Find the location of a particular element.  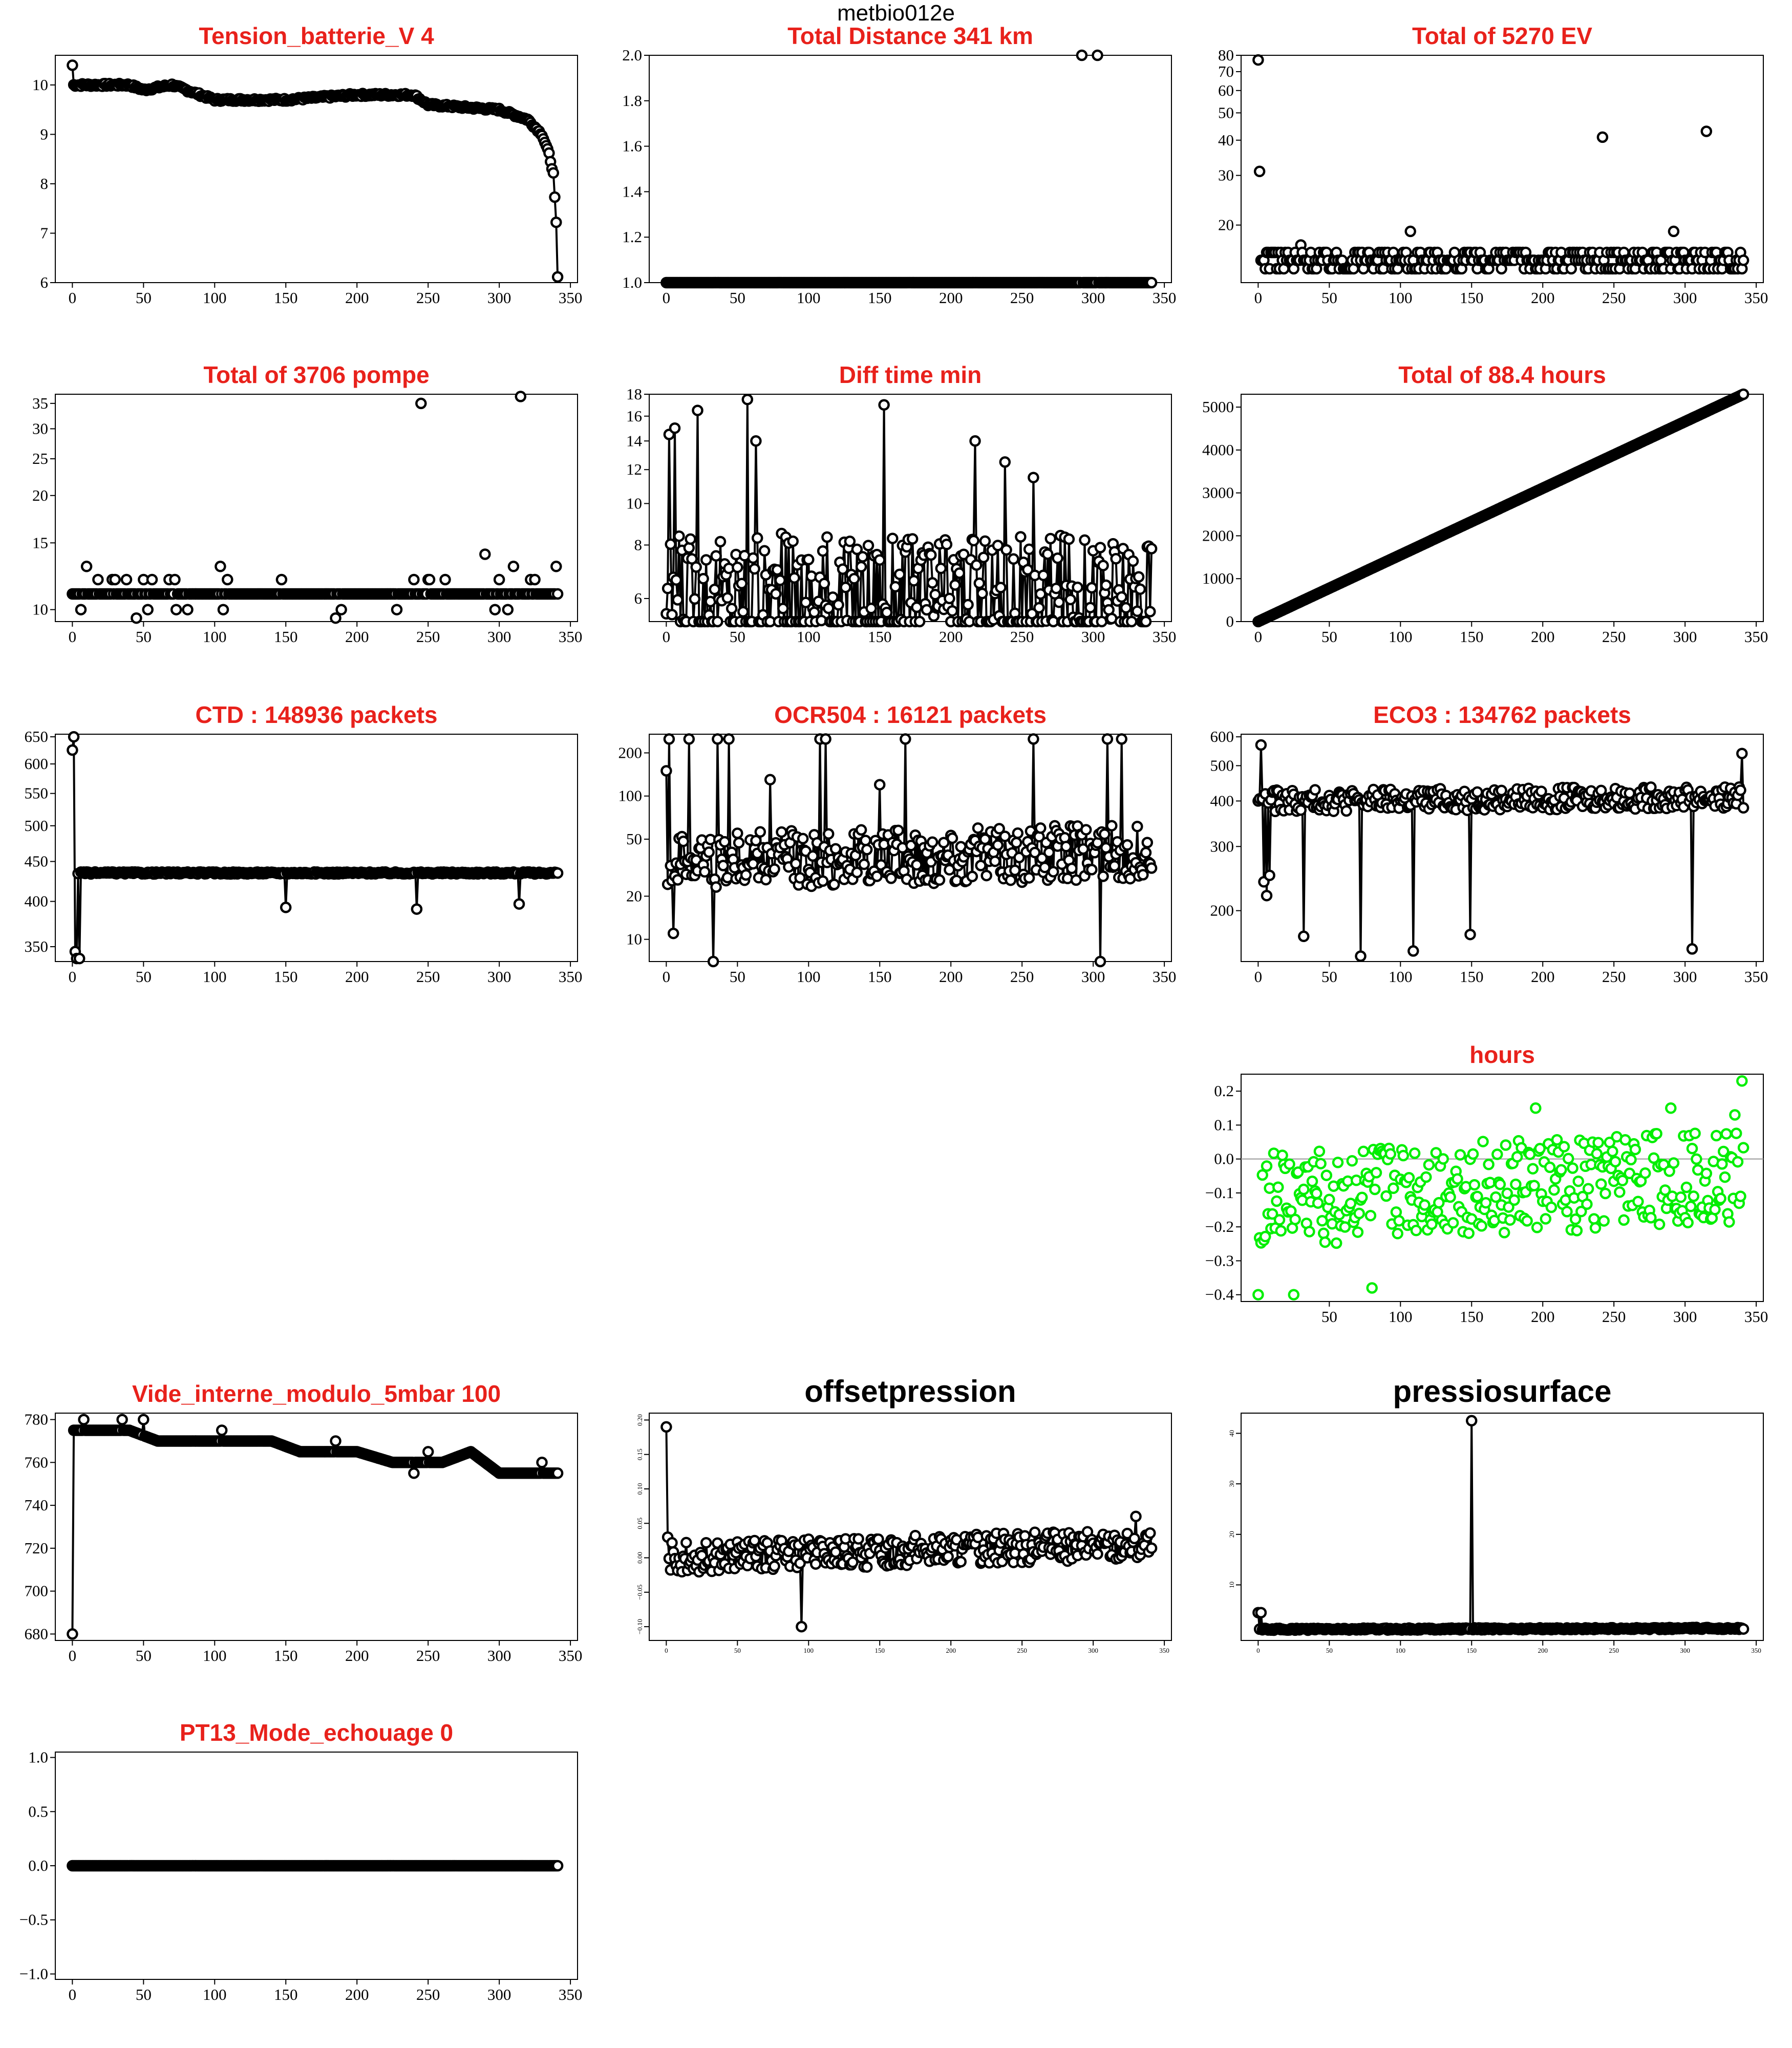

x-tick-label: 200 is located at coordinates (357, 298).